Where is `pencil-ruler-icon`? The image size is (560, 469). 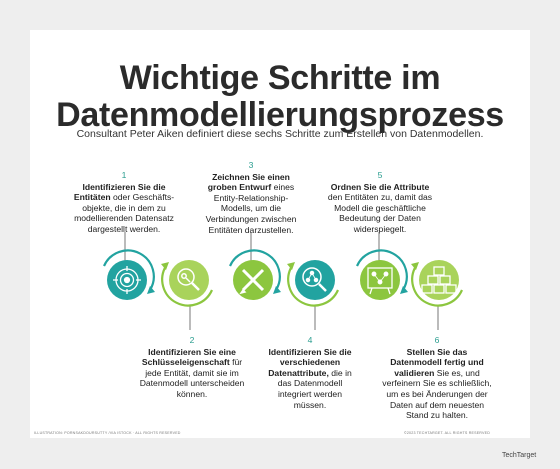 pencil-ruler-icon is located at coordinates (252, 281).